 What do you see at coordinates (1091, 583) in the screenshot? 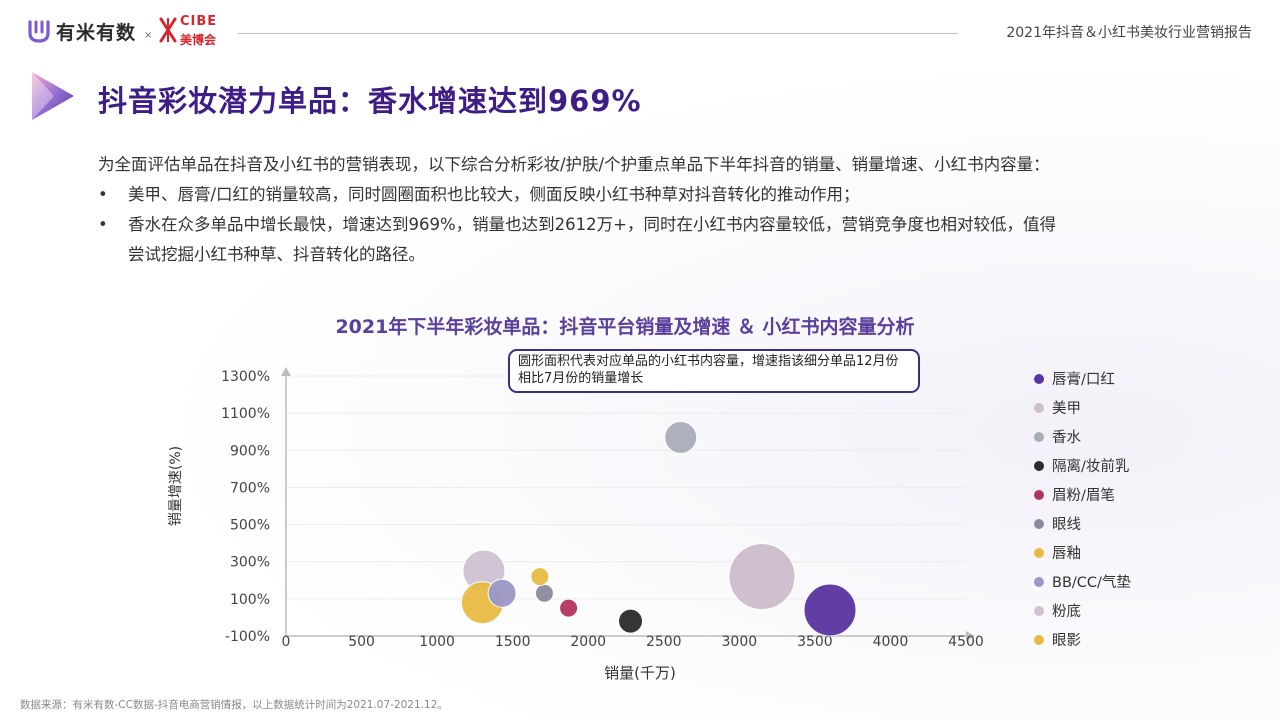
I see `legend-label: BB/CC/气垫` at bounding box center [1091, 583].